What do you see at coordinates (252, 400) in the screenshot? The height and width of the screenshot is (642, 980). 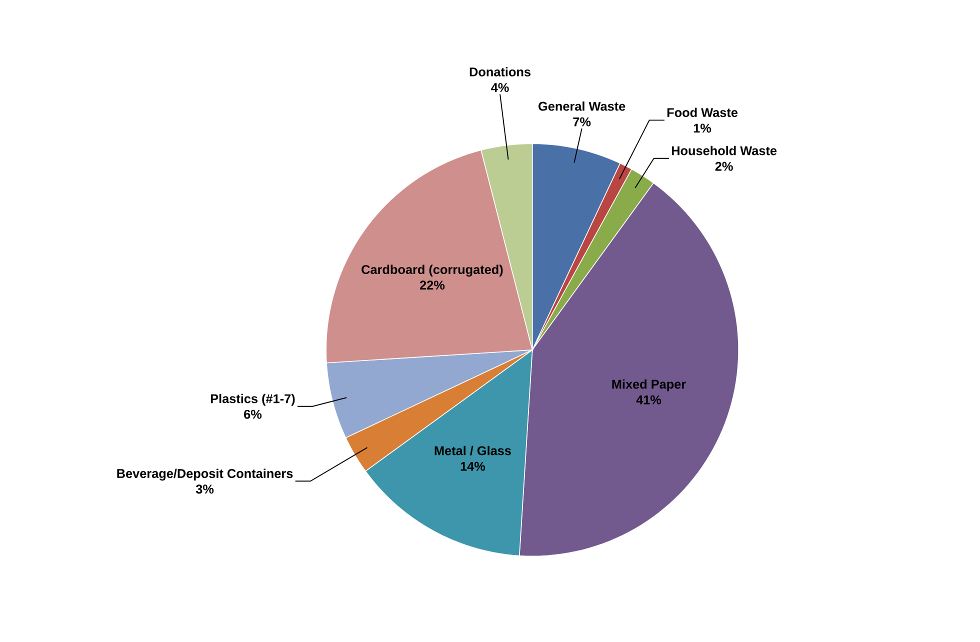 I see `slice-label: Plastics (#1-7)` at bounding box center [252, 400].